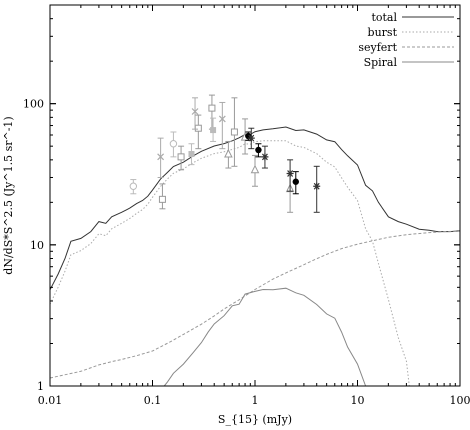 This screenshot has width=470, height=430. I want to click on legend: total burst seyfert Spiral, so click(406, 40).